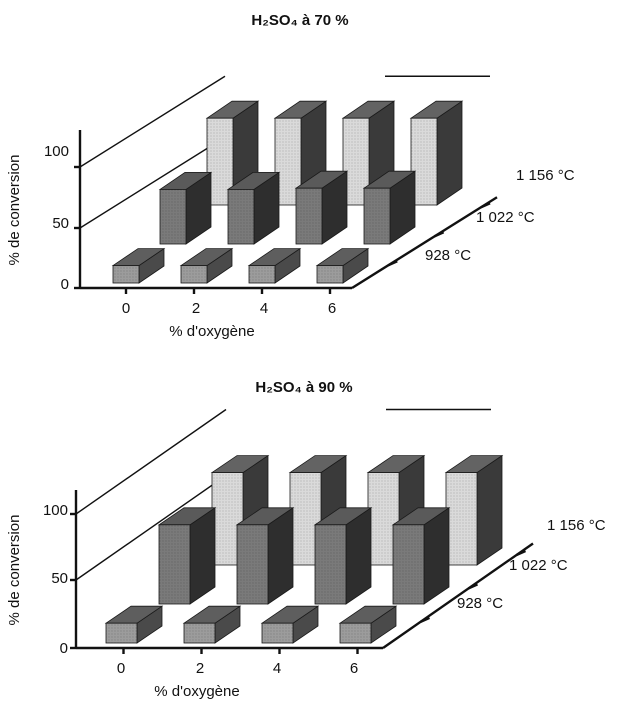  What do you see at coordinates (303, 387) in the screenshot?
I see `chart-title: H₂SO₄ à 90 %` at bounding box center [303, 387].